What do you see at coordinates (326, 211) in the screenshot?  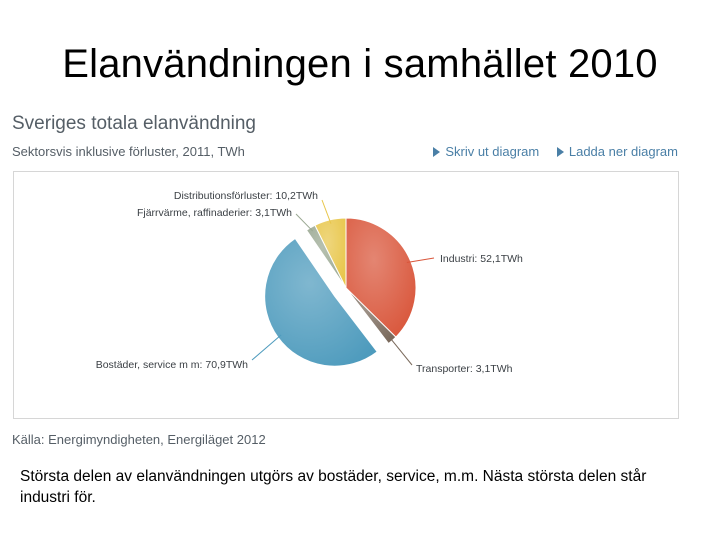 I see `leader-line-distributionsforluster` at bounding box center [326, 211].